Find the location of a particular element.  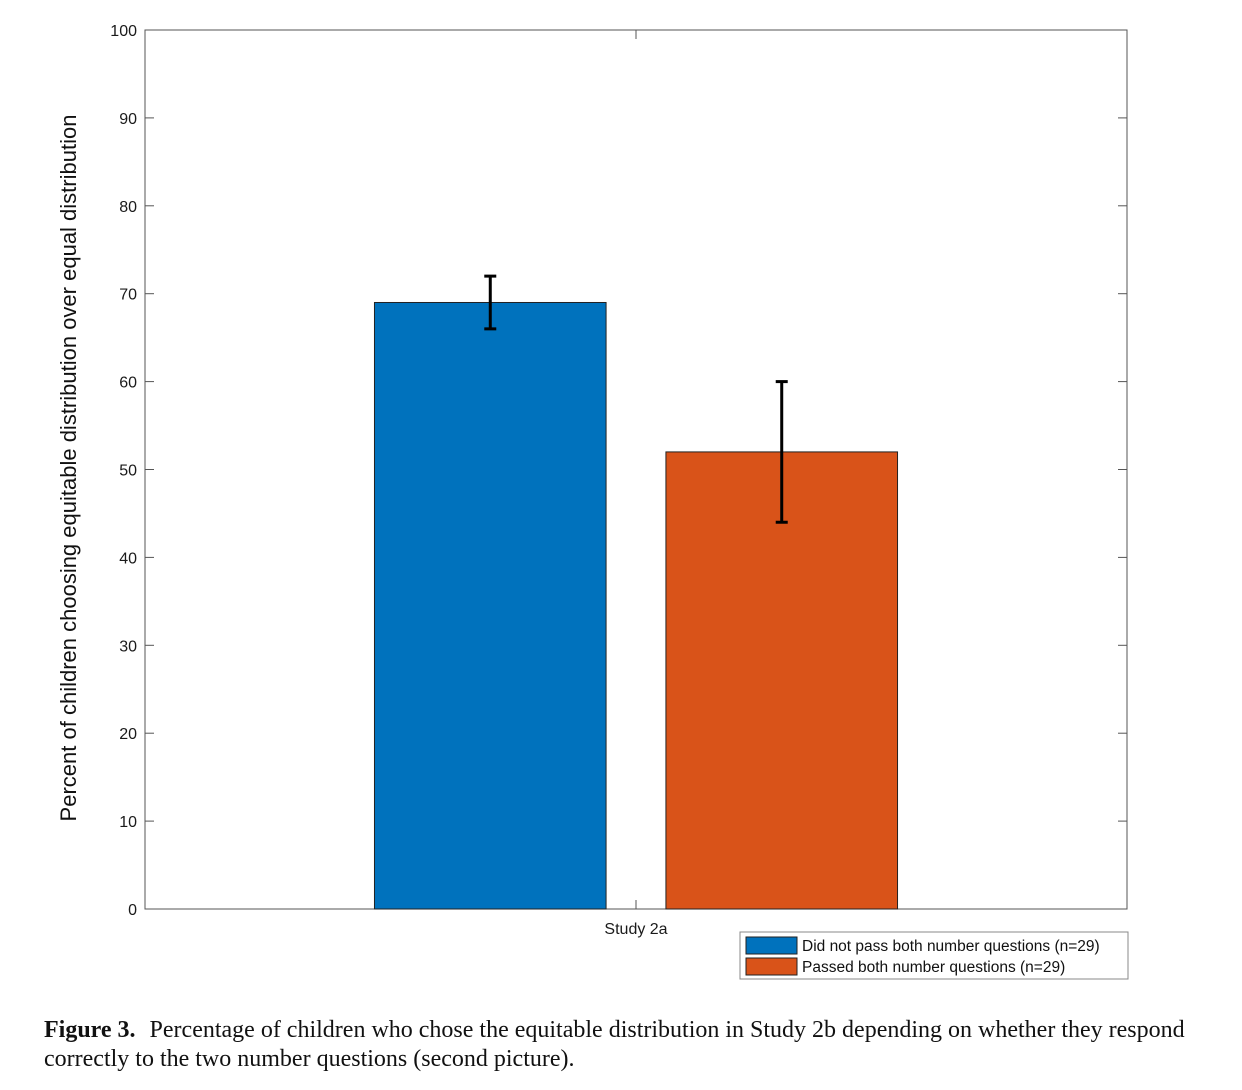

y-tick-label: 100 is located at coordinates (123, 31).